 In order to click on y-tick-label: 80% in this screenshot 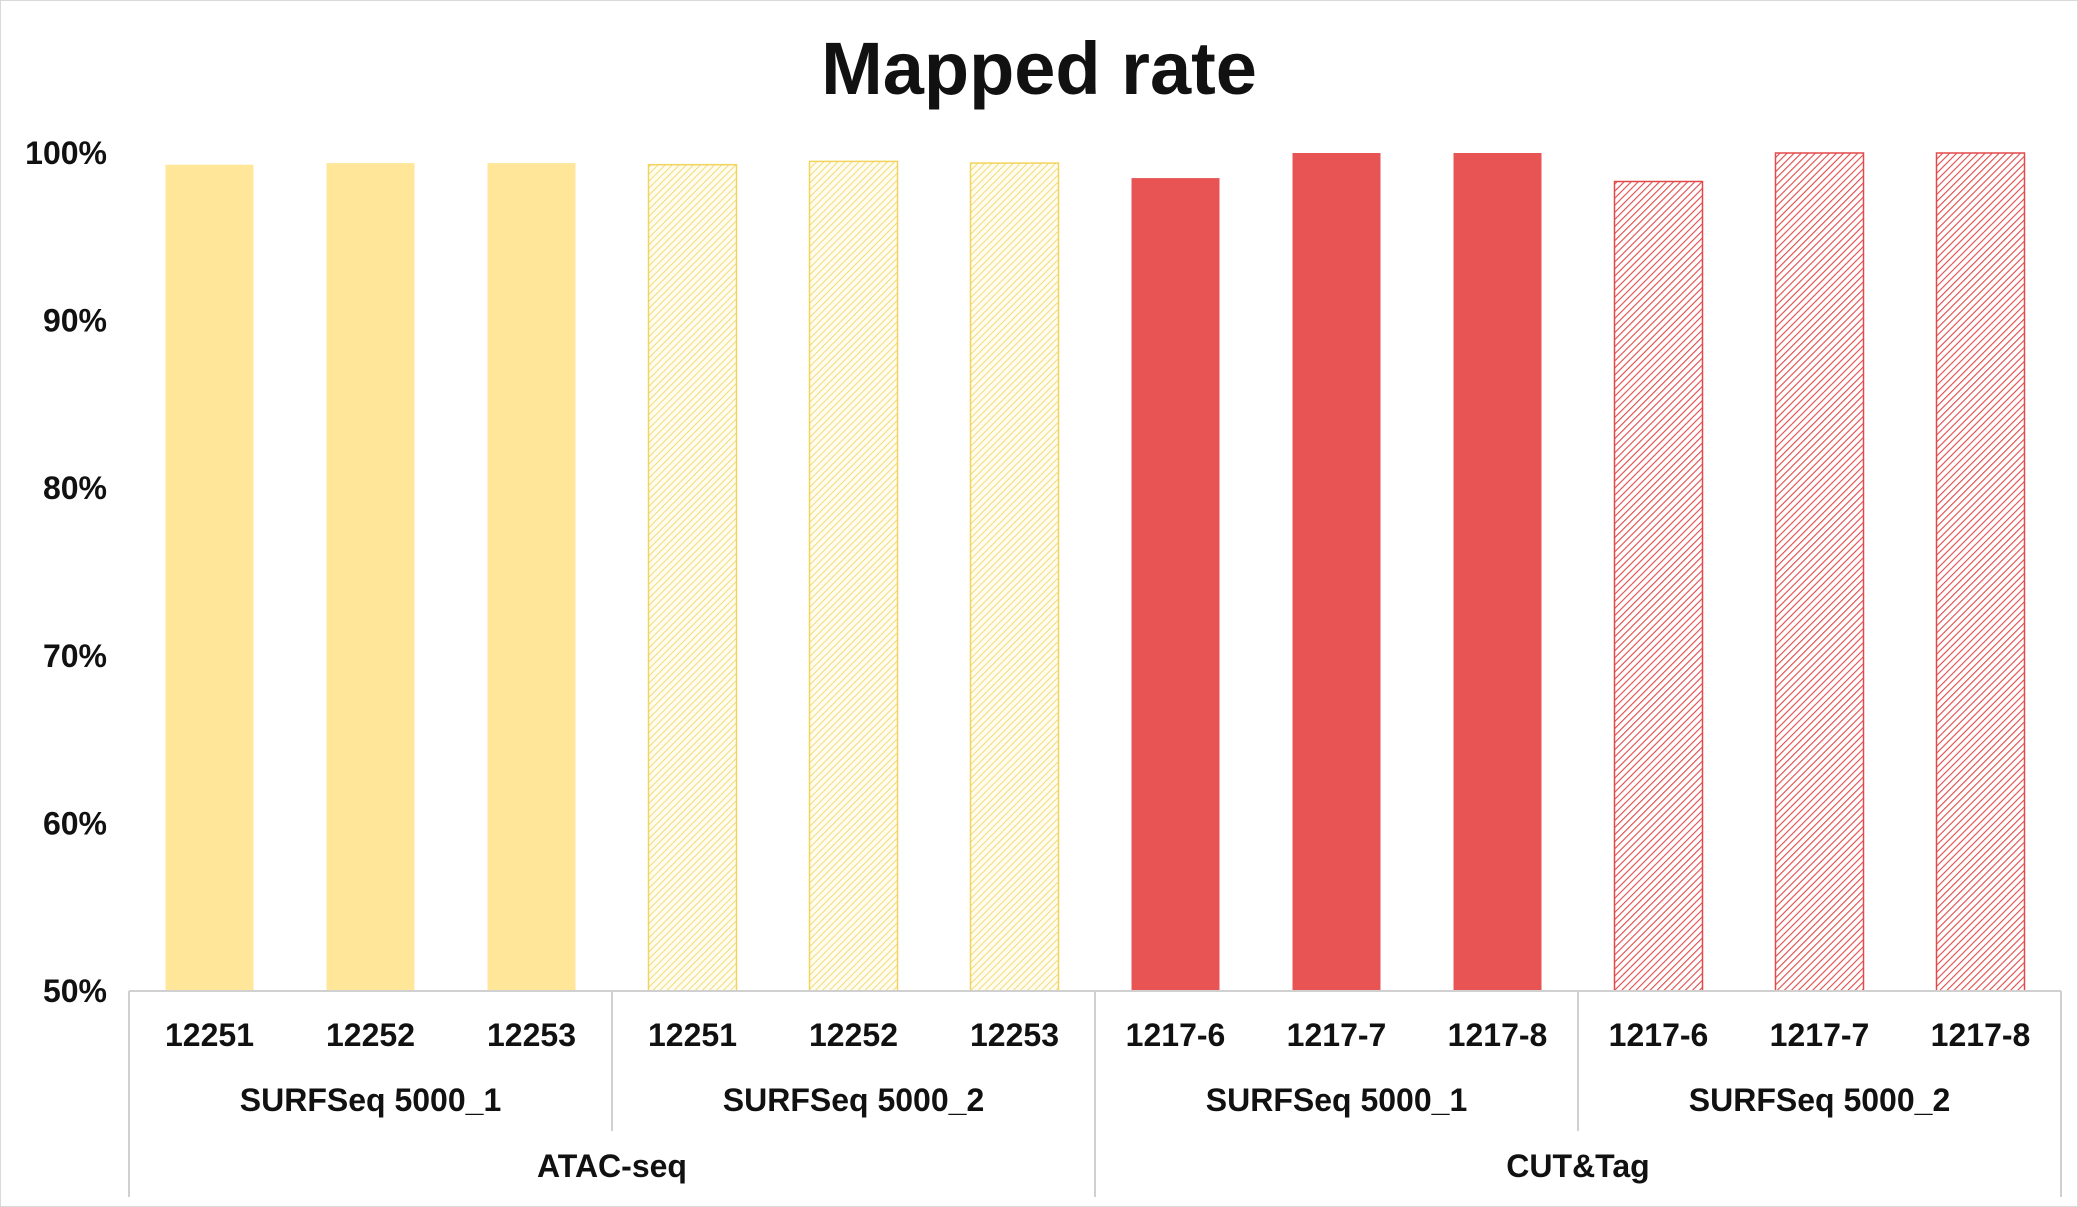, I will do `click(75, 488)`.